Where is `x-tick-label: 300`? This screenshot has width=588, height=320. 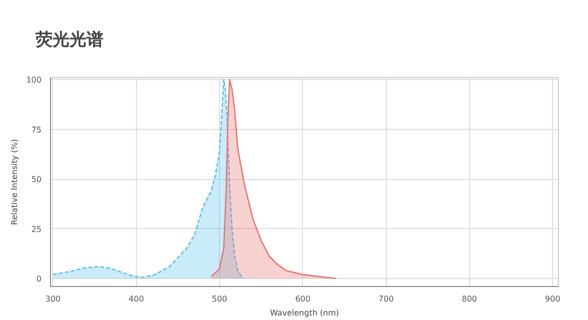 x-tick-label: 300 is located at coordinates (53, 299).